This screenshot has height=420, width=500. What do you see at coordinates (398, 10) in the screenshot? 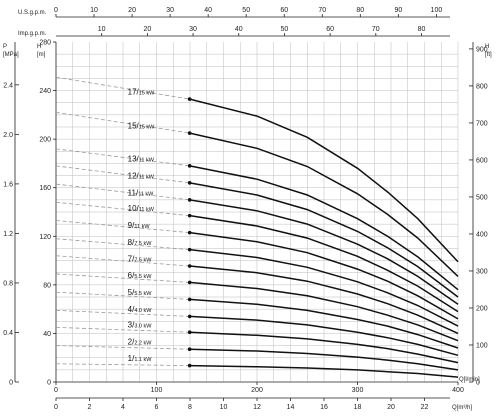
I see `usgpm-tick-label: 90` at bounding box center [398, 10].